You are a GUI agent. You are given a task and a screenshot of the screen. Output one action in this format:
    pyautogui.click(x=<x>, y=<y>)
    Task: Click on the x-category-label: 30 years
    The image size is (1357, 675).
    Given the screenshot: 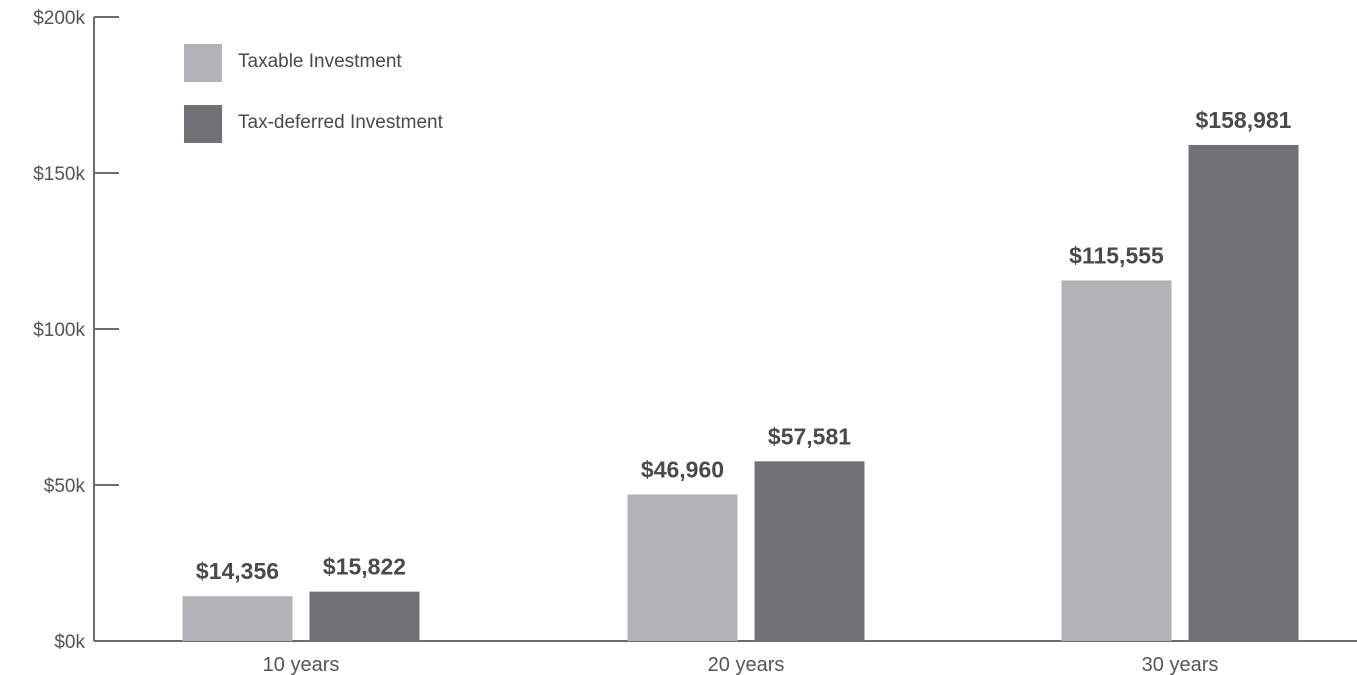 What is the action you would take?
    pyautogui.click(x=1180, y=664)
    